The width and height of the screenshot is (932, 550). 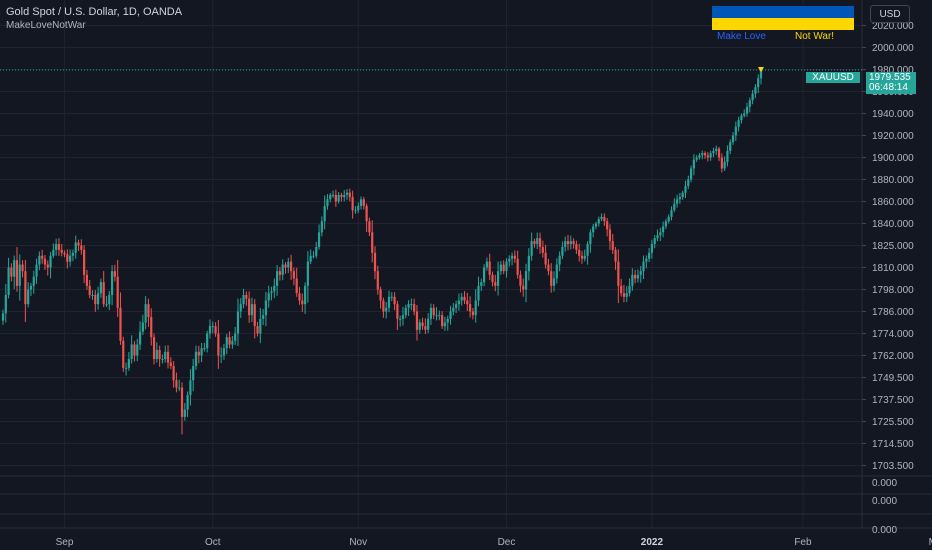 What do you see at coordinates (431, 69) in the screenshot?
I see `overlay` at bounding box center [431, 69].